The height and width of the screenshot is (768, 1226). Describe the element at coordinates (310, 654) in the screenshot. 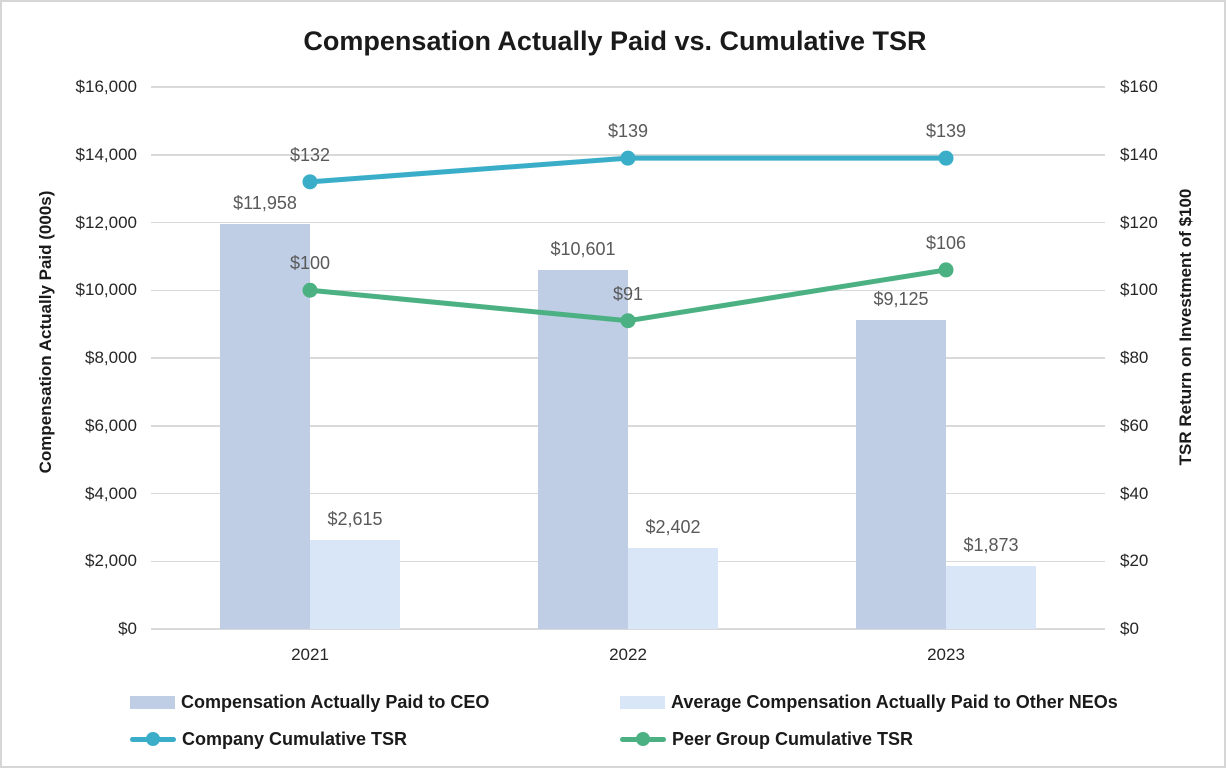

I see `x-axis-label: 2021` at that location.